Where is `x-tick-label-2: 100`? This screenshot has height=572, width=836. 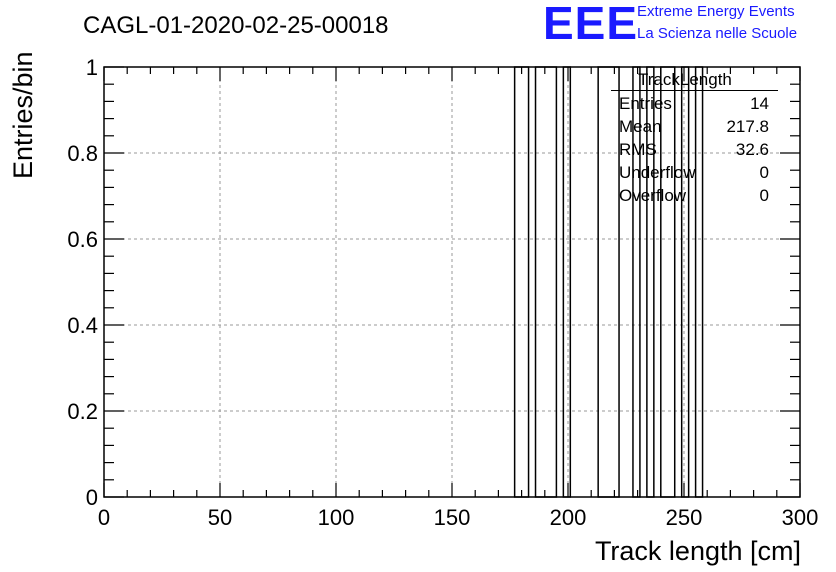
x-tick-label-2: 100 is located at coordinates (336, 517).